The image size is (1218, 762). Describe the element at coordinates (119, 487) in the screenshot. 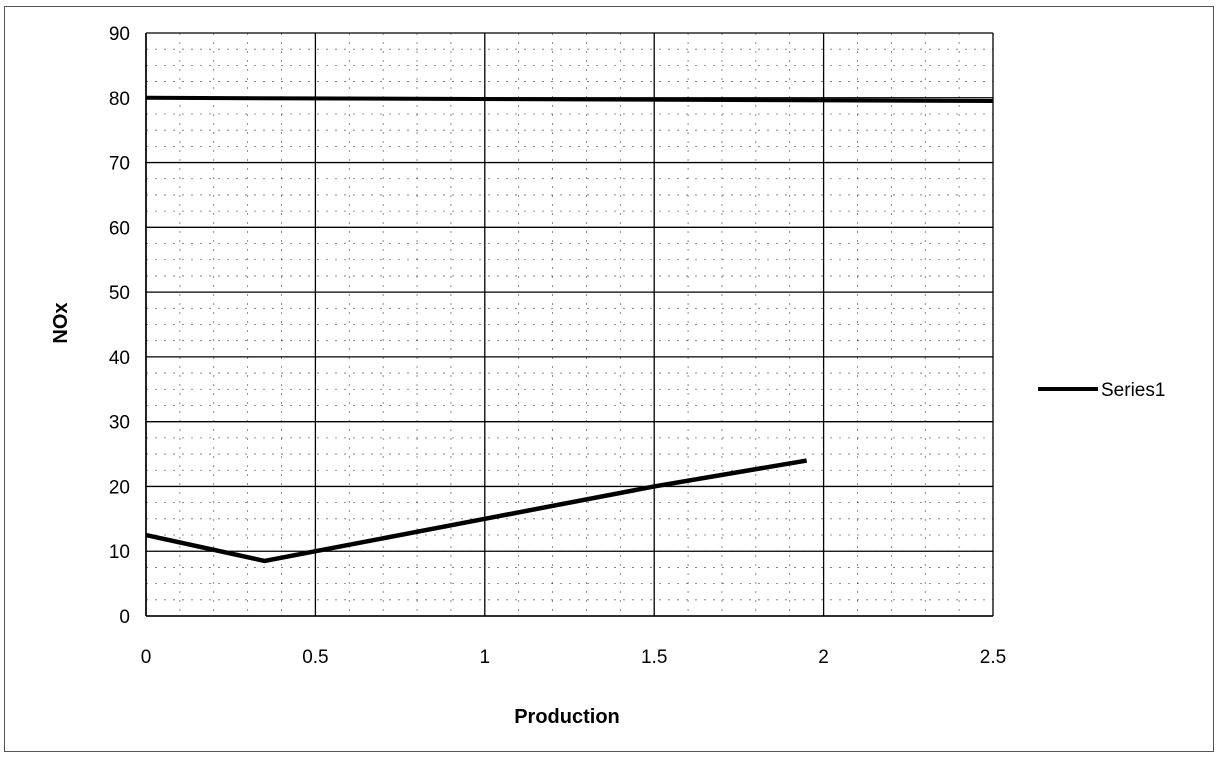

I see `y-tick-label: 20` at that location.